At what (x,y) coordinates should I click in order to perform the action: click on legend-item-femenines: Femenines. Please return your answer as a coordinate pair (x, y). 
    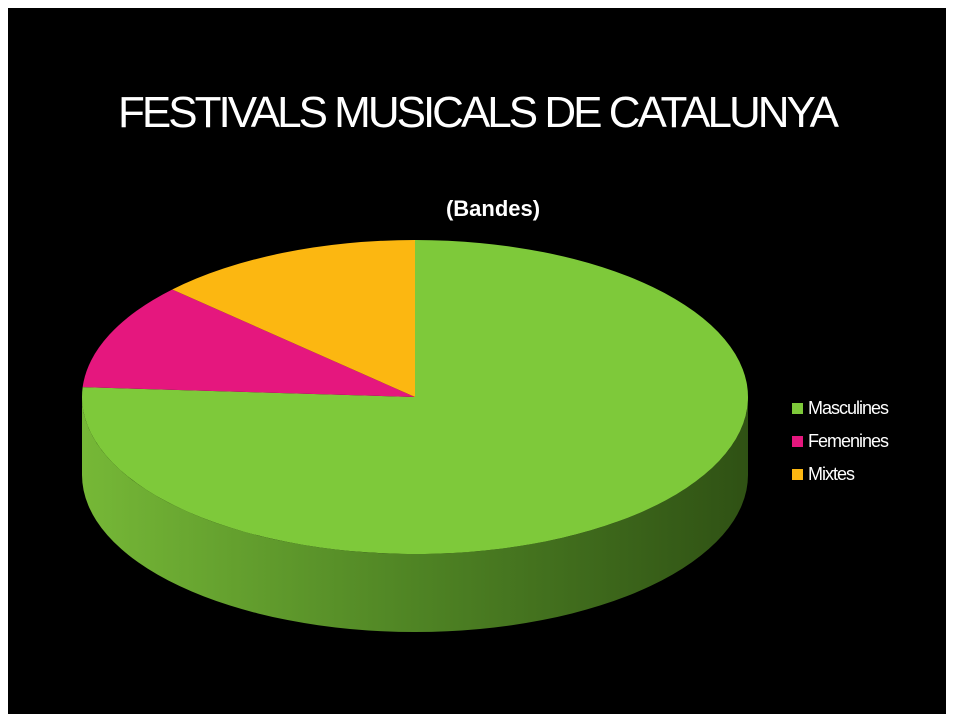
    Looking at the image, I should click on (867, 441).